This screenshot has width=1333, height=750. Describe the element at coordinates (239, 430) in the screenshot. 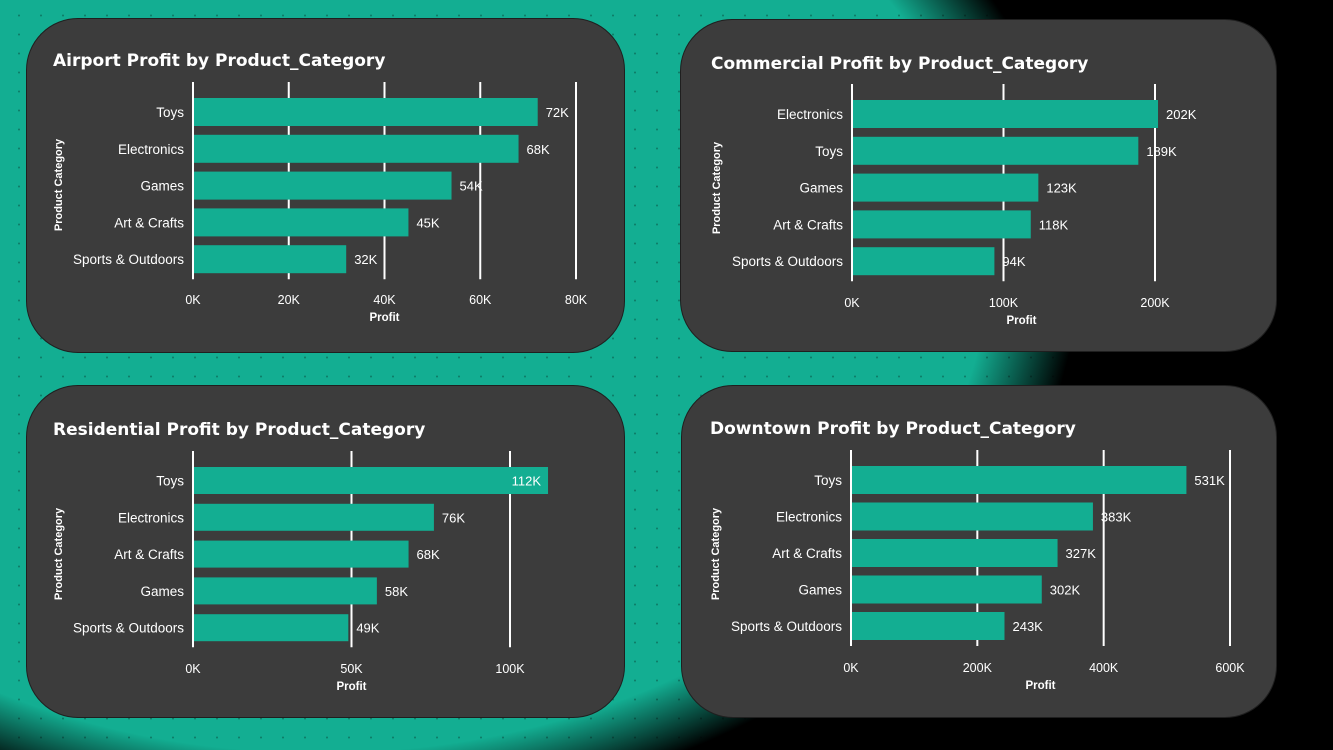

I see `chart-title: Residential Profit by Product_Category` at that location.